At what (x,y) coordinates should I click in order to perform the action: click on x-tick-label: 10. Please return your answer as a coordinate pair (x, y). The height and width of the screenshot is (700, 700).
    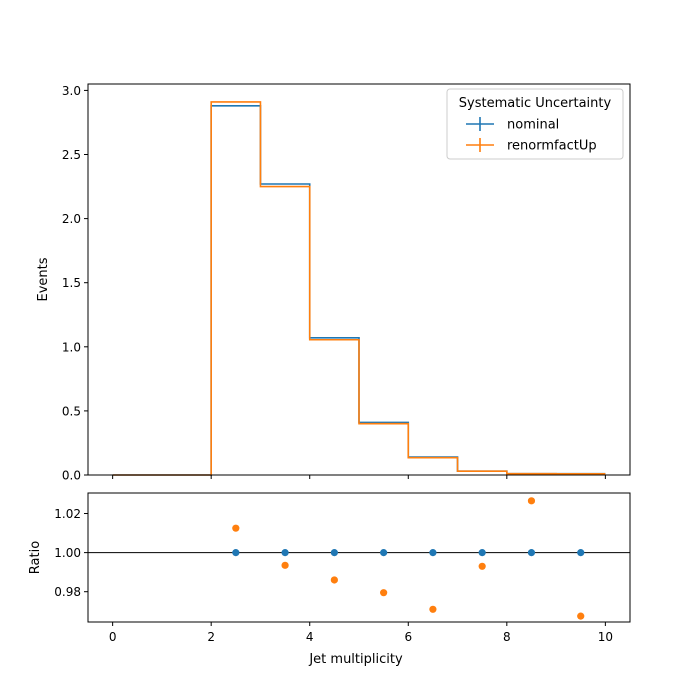
    Looking at the image, I should click on (605, 637).